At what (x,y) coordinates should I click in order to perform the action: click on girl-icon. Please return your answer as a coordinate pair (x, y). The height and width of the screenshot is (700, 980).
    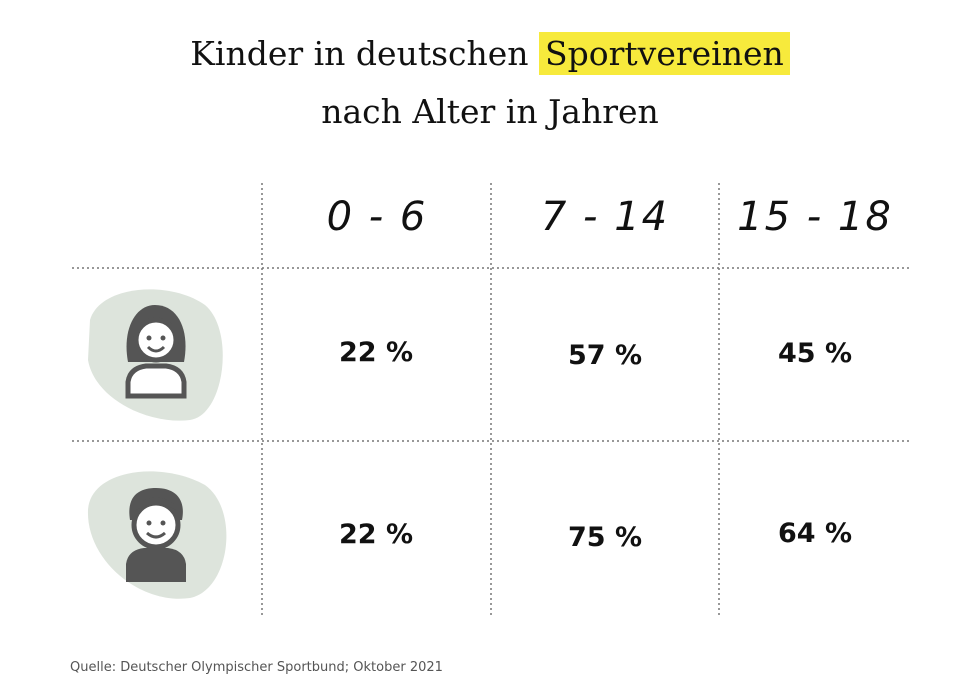
    Looking at the image, I should click on (155, 355).